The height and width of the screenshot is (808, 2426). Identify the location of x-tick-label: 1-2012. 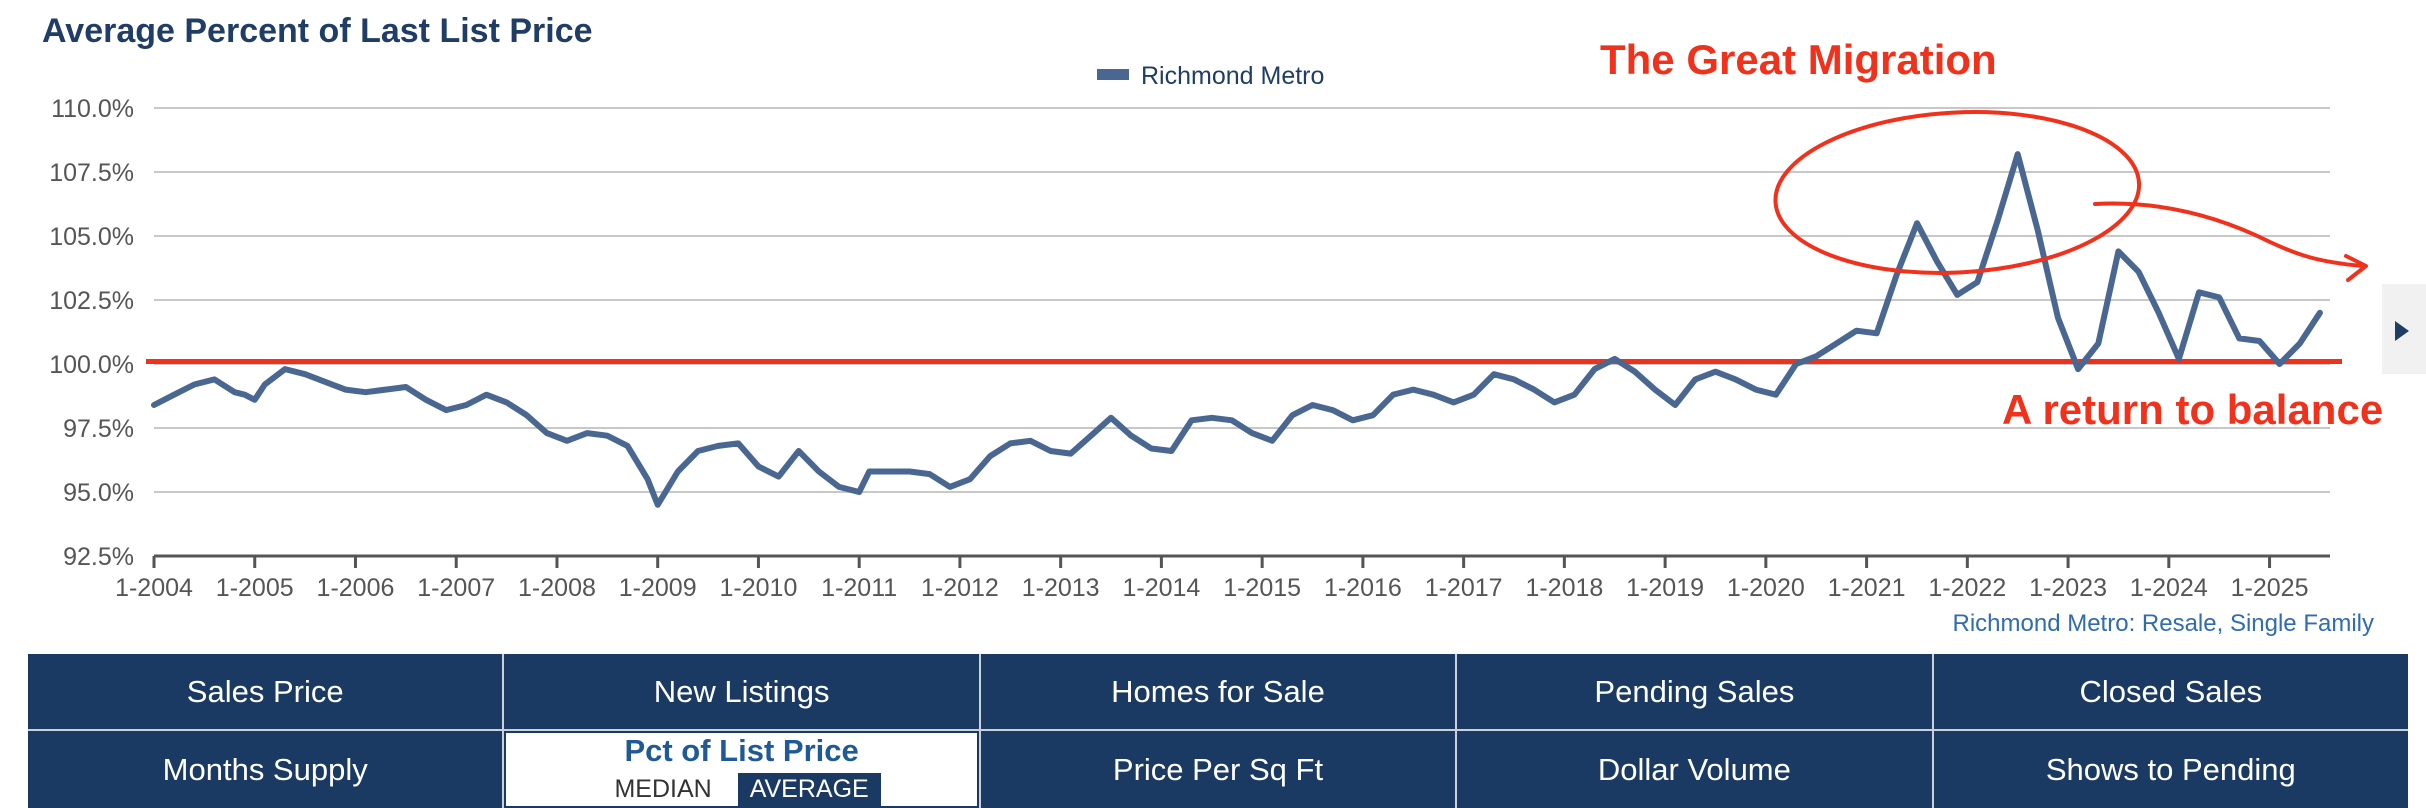
(960, 588).